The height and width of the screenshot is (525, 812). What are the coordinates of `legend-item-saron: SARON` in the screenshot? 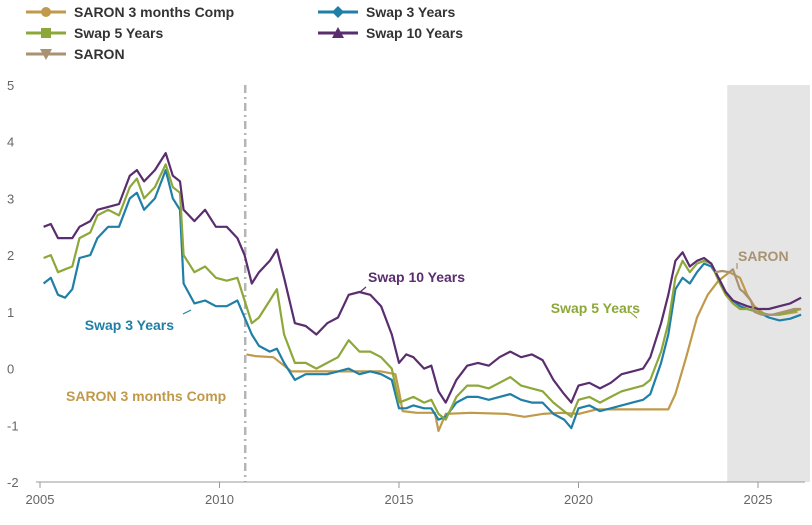 It's located at (75, 54).